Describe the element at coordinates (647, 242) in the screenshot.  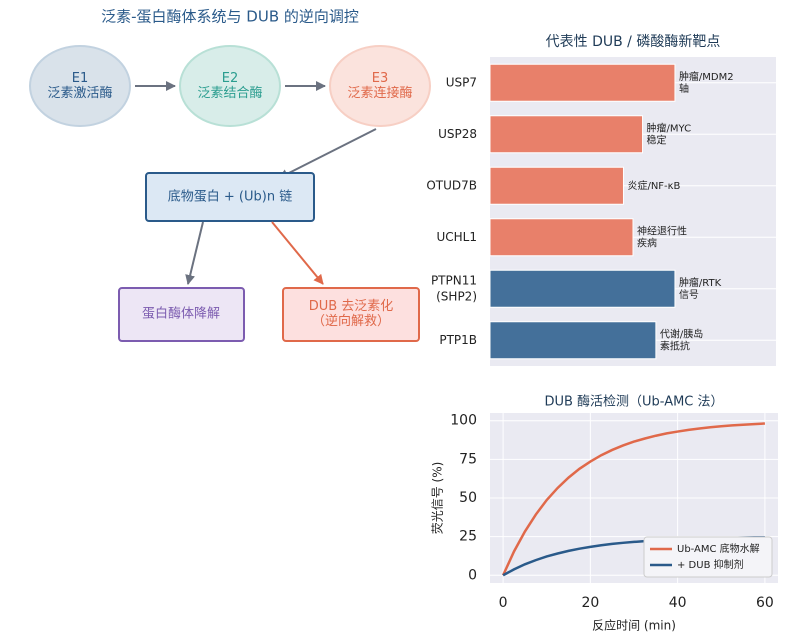
I see `bar-annotation: 疾病` at that location.